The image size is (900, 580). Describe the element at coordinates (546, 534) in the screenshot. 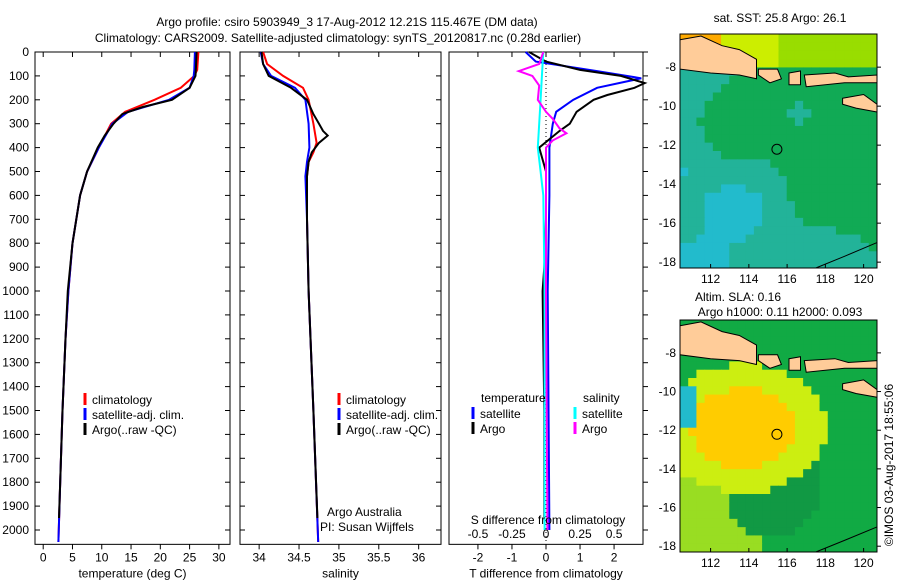

I see `x2-tick-label: 0` at that location.